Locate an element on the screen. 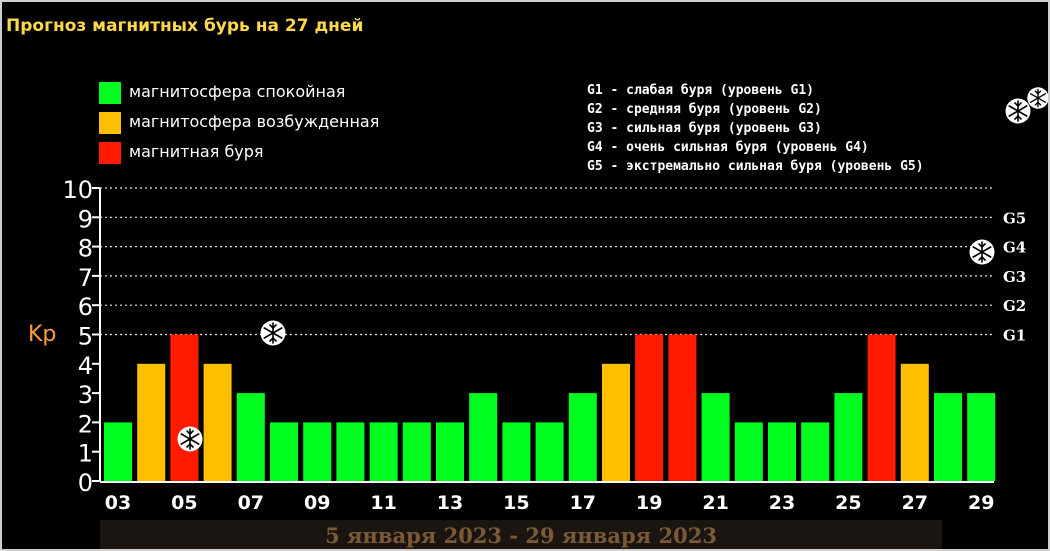 The image size is (1050, 551). legend-label-storm: магнитная буря is located at coordinates (196, 151).